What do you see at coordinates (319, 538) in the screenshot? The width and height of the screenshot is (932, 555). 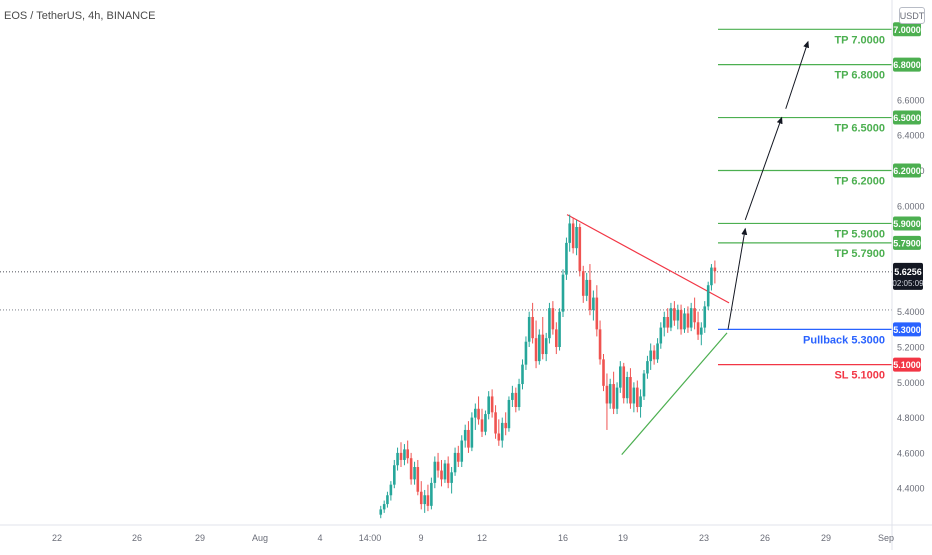 I see `time-tick-label: 4` at bounding box center [319, 538].